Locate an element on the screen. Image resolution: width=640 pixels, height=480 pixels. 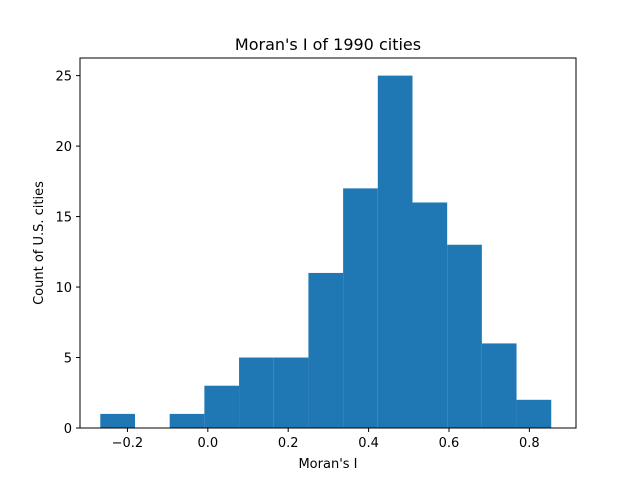
y-tick-label: 0 is located at coordinates (68, 429).